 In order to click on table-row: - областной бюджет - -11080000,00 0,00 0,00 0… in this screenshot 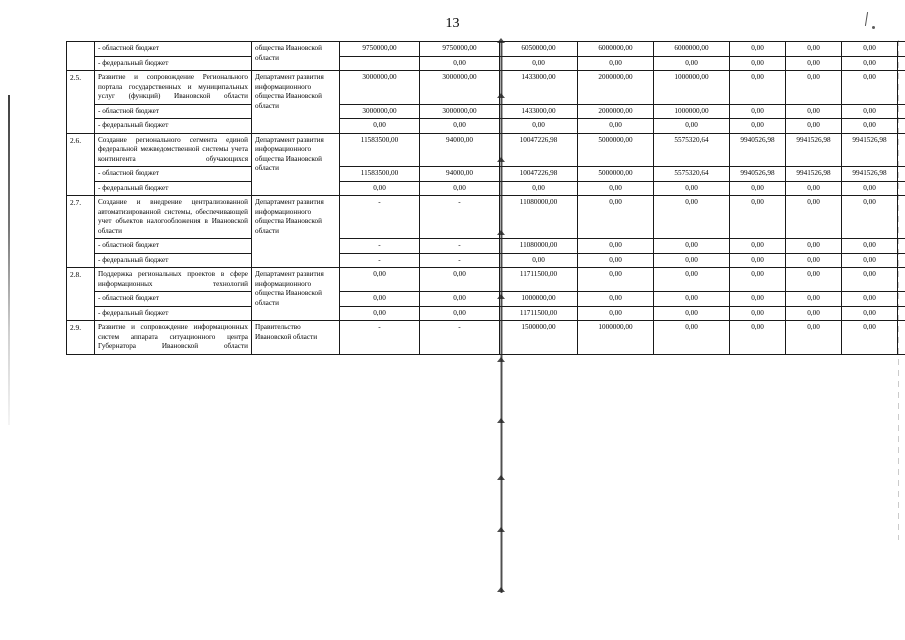, I will do `click(486, 246)`.